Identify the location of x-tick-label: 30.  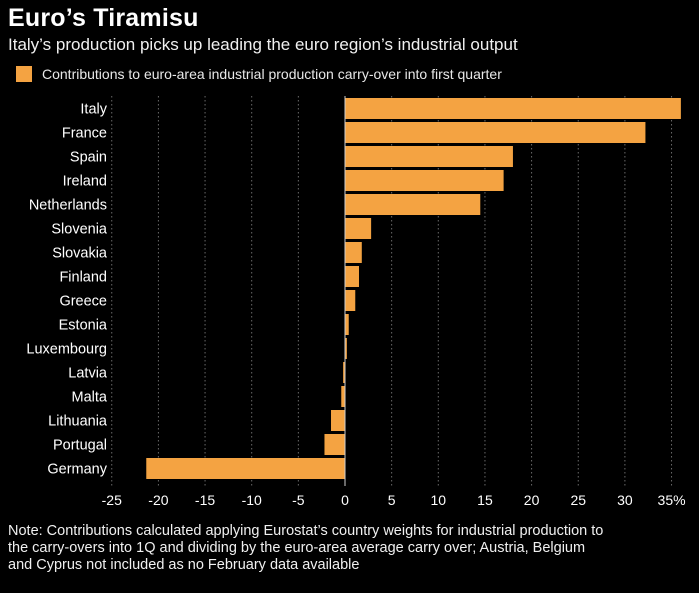
(625, 500).